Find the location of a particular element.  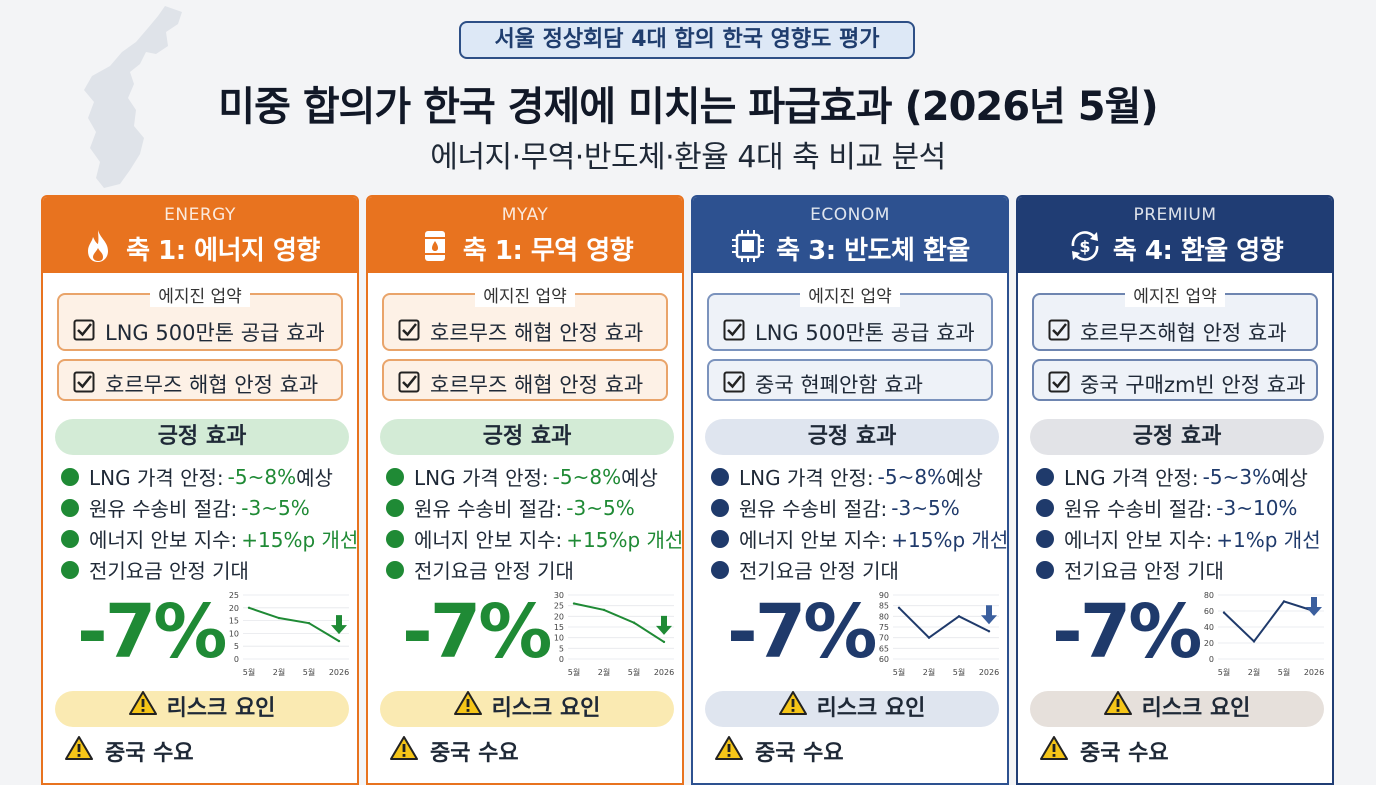

column-tag: PREMIUM is located at coordinates (1175, 215).